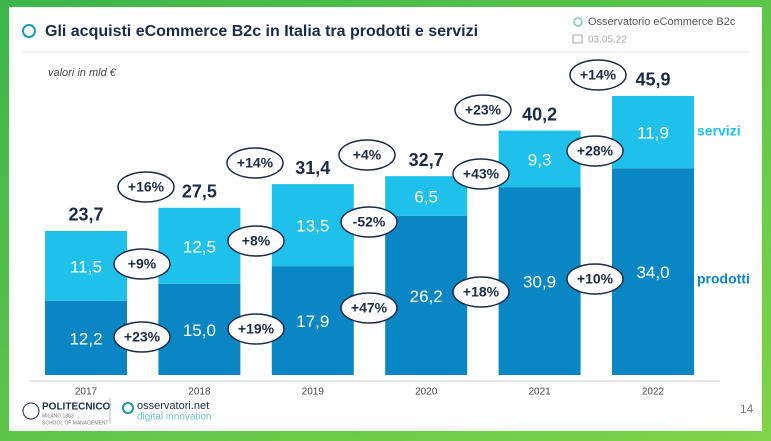  I want to click on university-sub: MILANO 1863, so click(58, 416).